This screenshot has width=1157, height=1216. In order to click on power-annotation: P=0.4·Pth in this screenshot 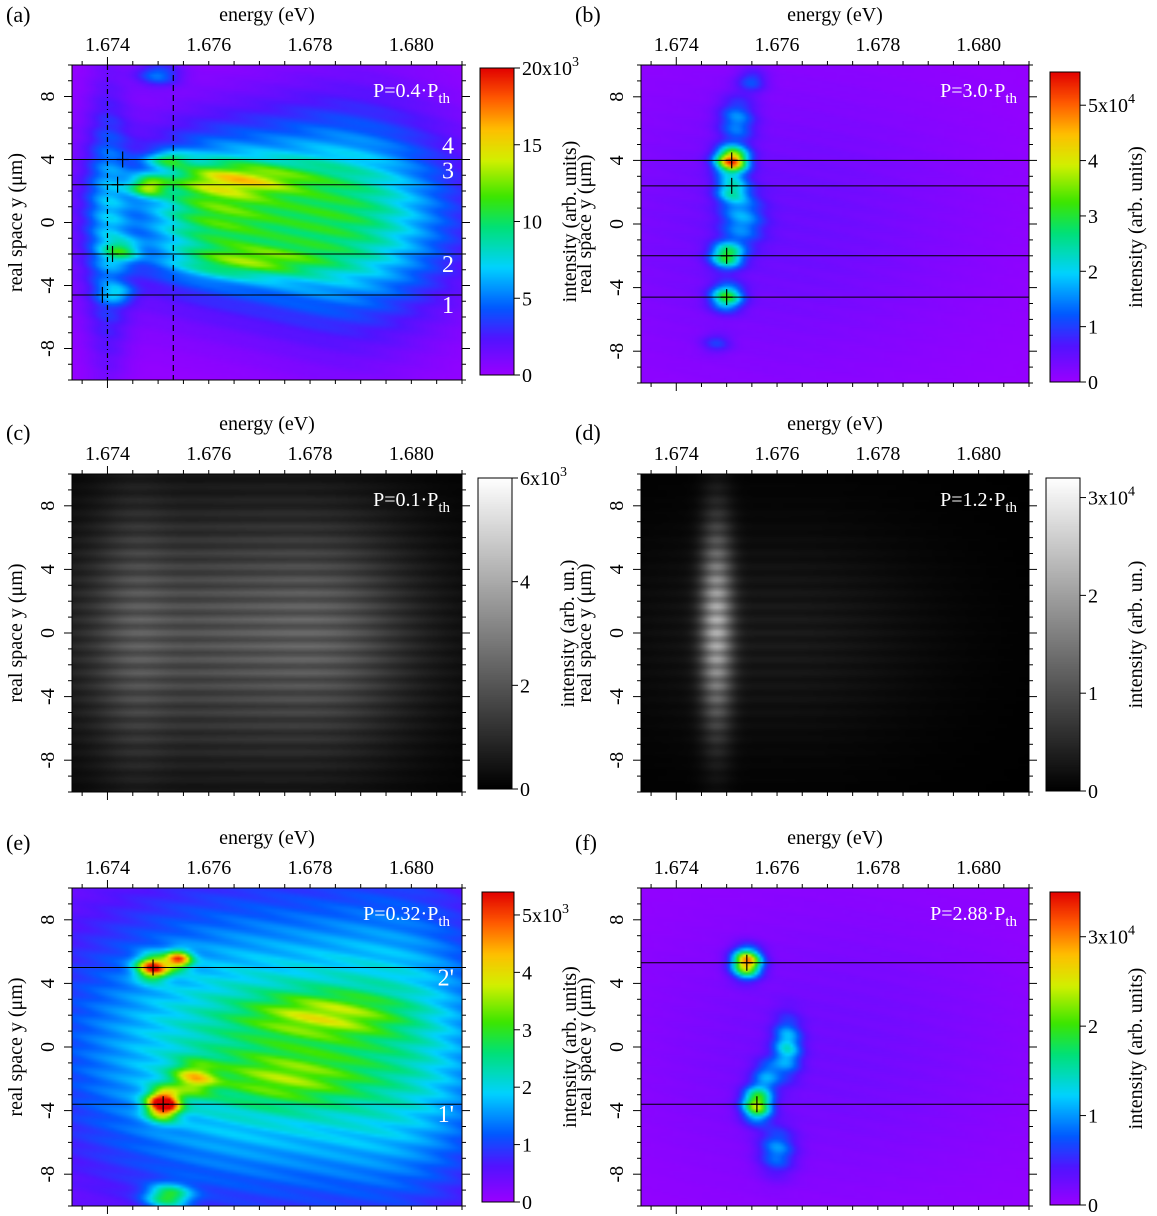, I will do `click(411, 93)`.